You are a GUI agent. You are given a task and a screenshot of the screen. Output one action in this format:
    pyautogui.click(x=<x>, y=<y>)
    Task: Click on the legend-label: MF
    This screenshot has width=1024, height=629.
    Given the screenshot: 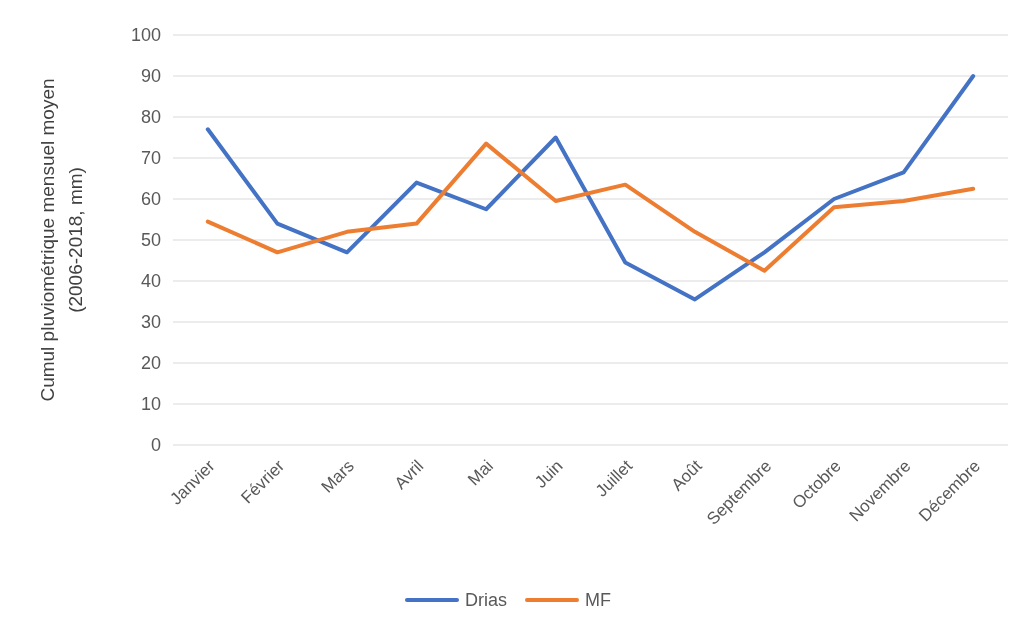 What is the action you would take?
    pyautogui.click(x=598, y=600)
    